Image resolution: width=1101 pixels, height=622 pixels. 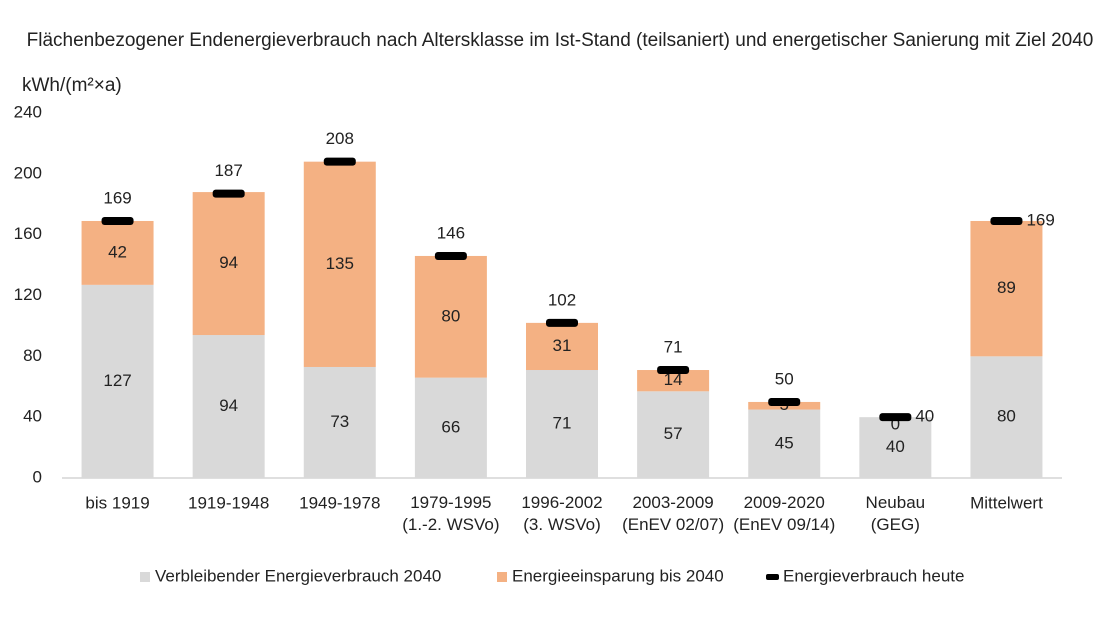 I want to click on total-label: 40, so click(x=924, y=416).